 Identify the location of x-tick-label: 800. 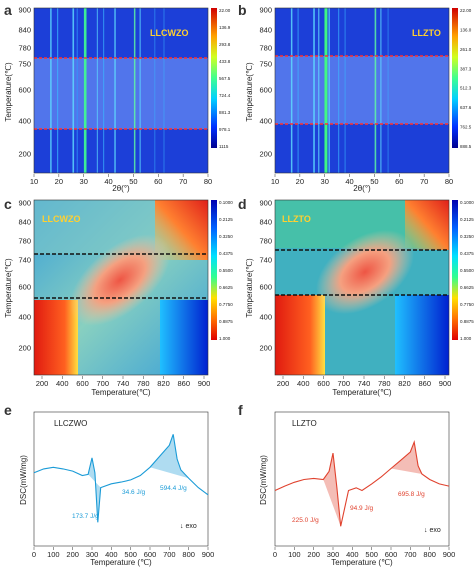
(429, 554).